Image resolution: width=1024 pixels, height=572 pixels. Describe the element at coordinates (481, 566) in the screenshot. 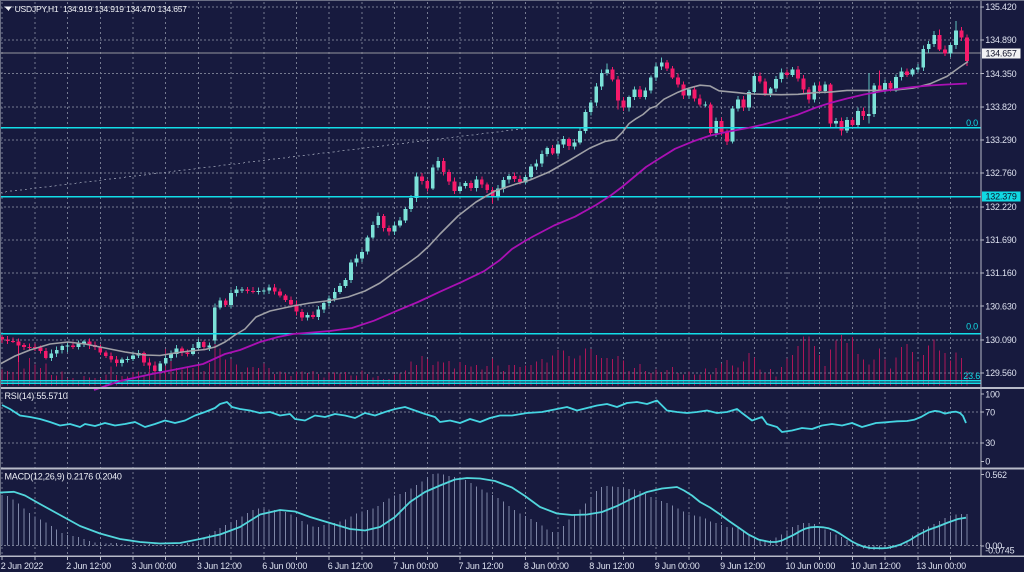

I see `svg-text: 7 Jun 12:00` at that location.